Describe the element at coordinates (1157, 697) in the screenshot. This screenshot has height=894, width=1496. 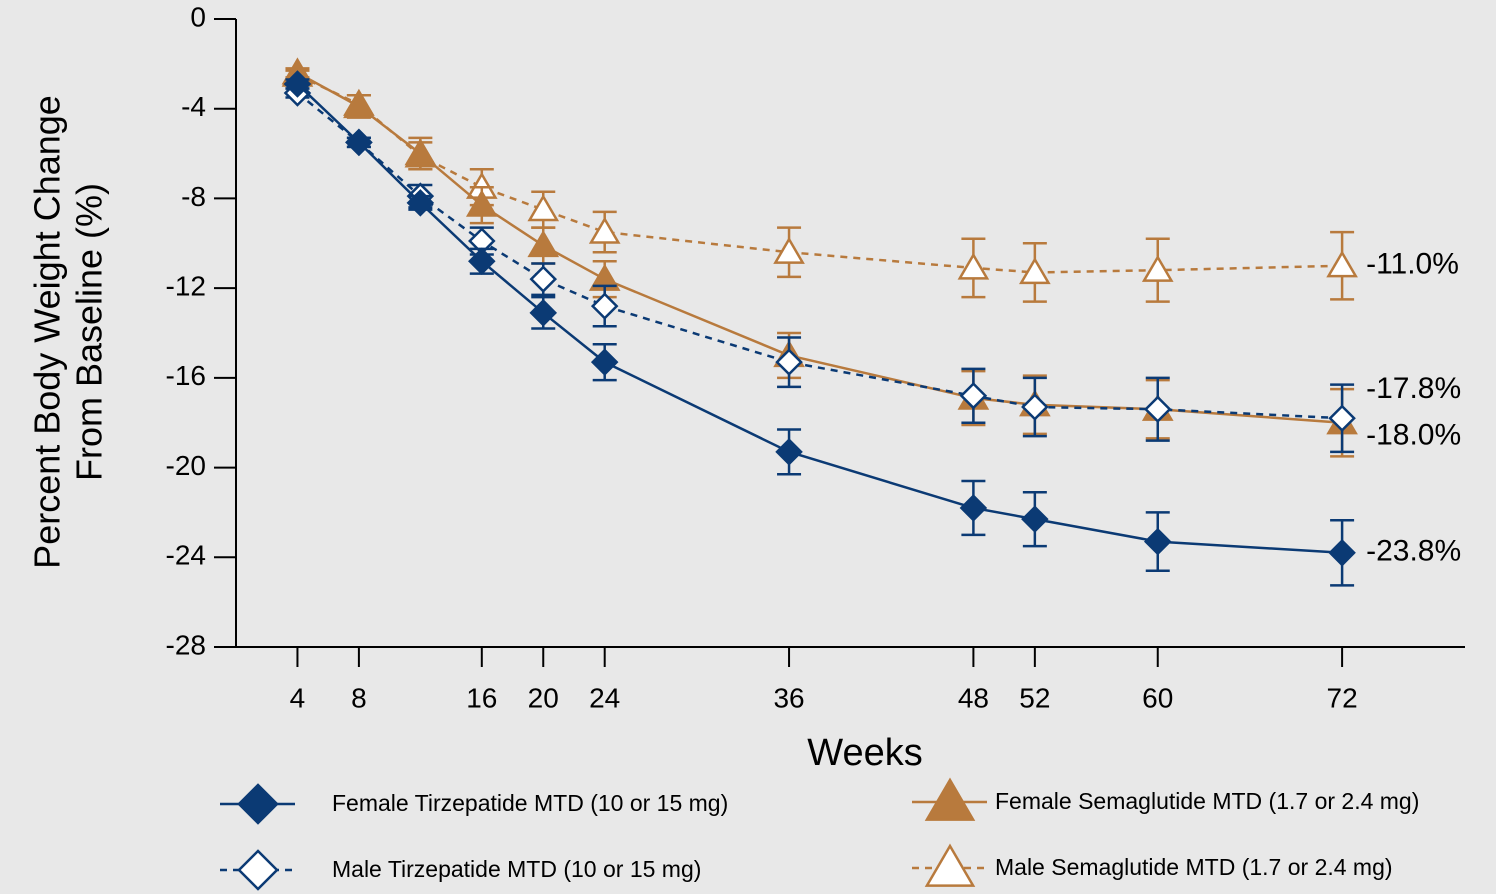
I see `x-tick-label: 60` at that location.